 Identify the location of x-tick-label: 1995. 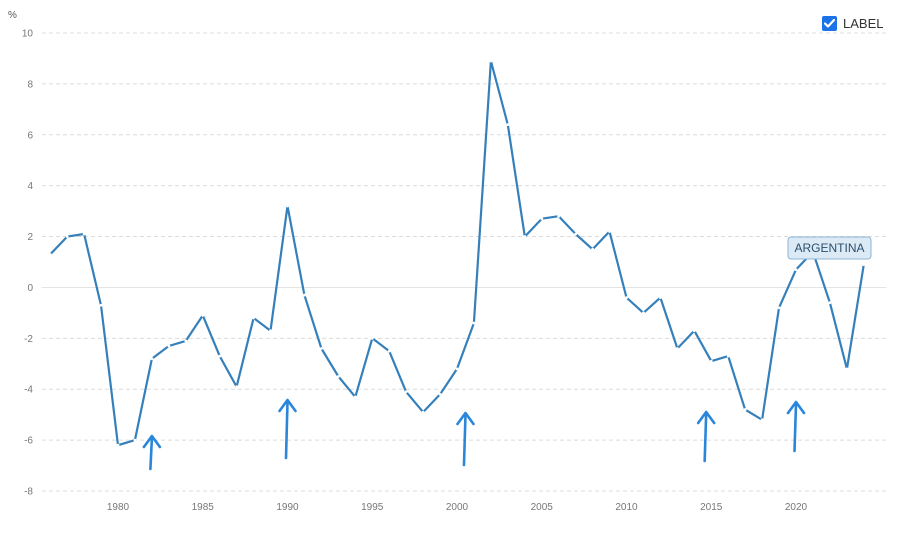
(372, 507).